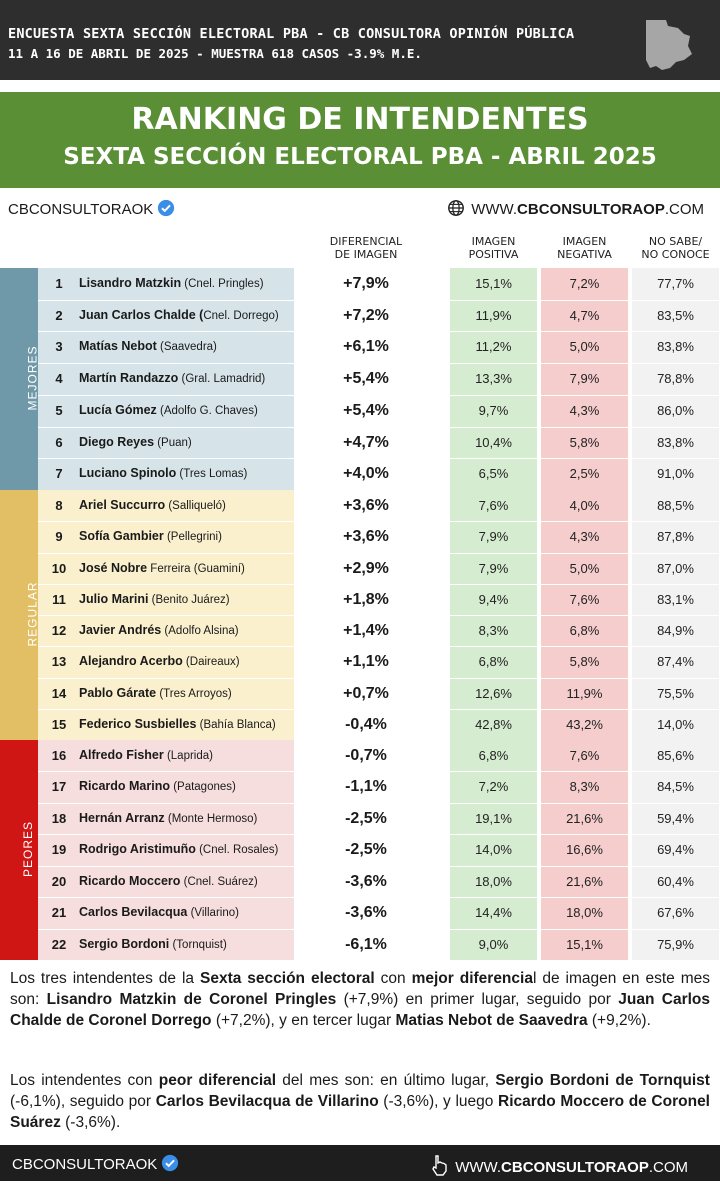  Describe the element at coordinates (491, 1020) in the screenshot. I see `summary-text-fragment: Matias Nebot de Saavedra` at that location.